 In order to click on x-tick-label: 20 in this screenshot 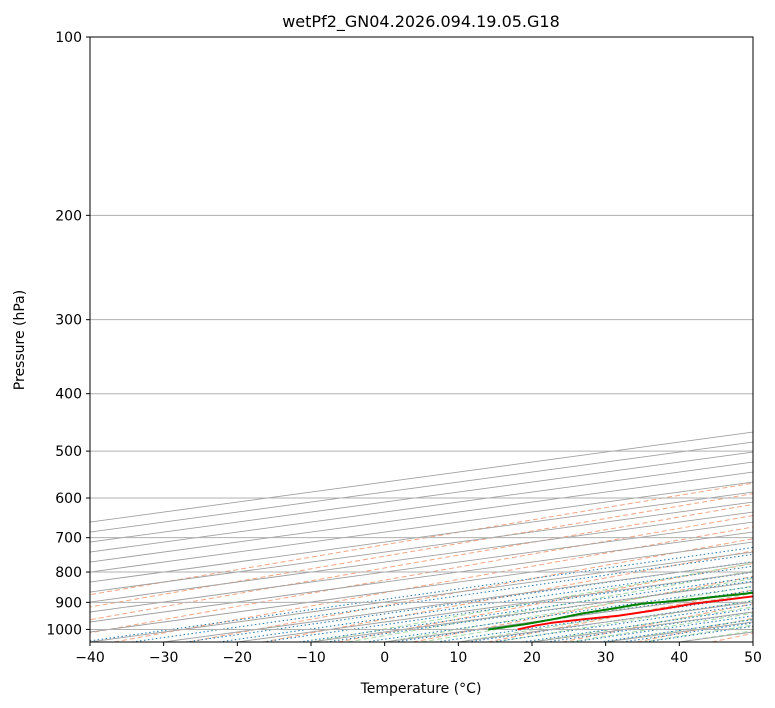, I will do `click(532, 658)`.